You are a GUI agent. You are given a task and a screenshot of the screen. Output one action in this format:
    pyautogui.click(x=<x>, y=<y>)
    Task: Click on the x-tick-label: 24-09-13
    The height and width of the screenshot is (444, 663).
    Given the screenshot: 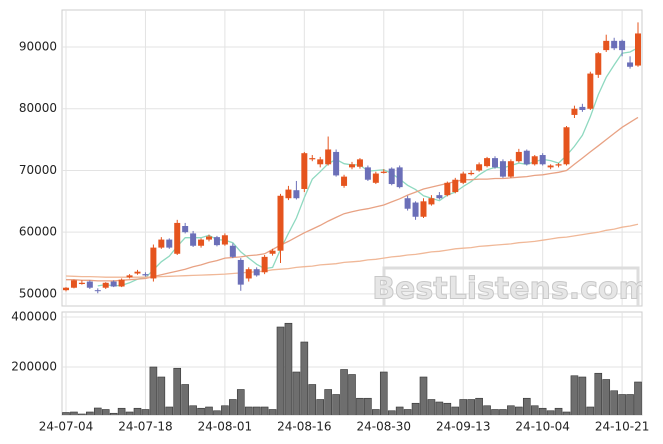 What is the action you would take?
    pyautogui.click(x=463, y=427)
    